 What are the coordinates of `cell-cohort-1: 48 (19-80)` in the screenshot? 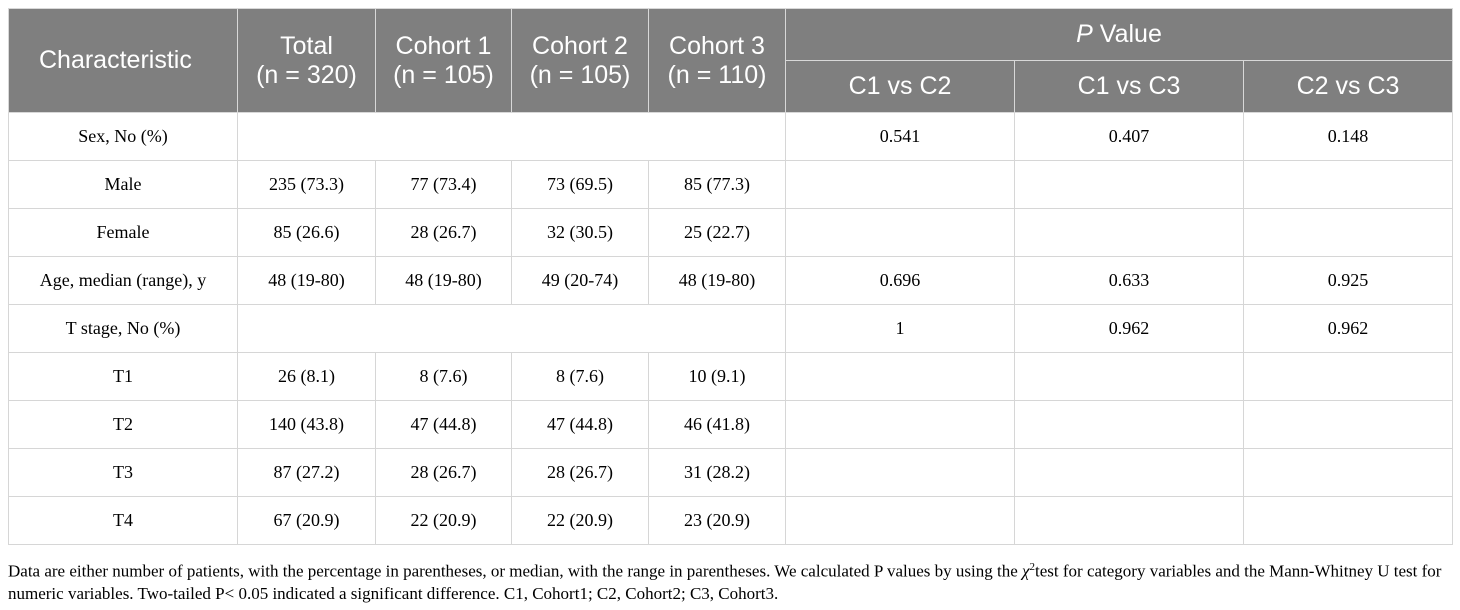 It's located at (443, 280).